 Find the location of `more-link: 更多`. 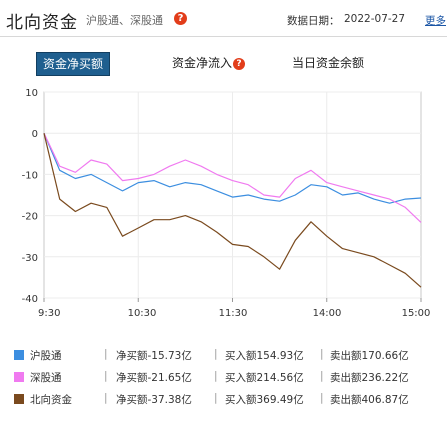

more-link: 更多 is located at coordinates (435, 21).